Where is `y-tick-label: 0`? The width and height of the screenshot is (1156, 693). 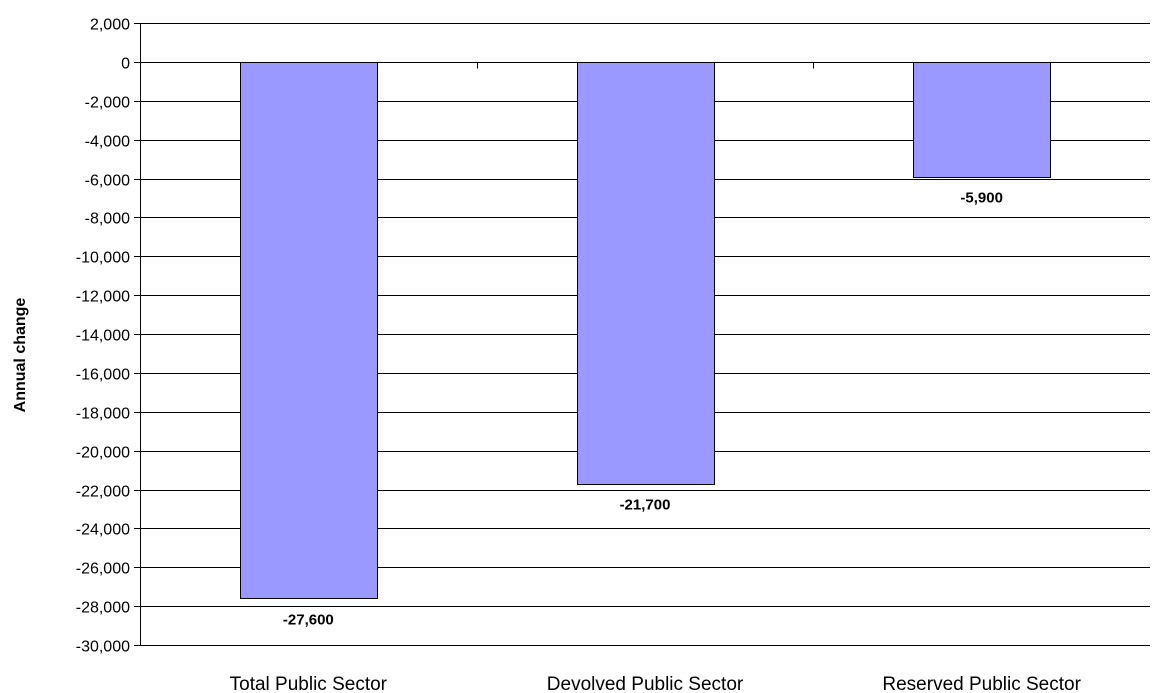 y-tick-label: 0 is located at coordinates (125, 64).